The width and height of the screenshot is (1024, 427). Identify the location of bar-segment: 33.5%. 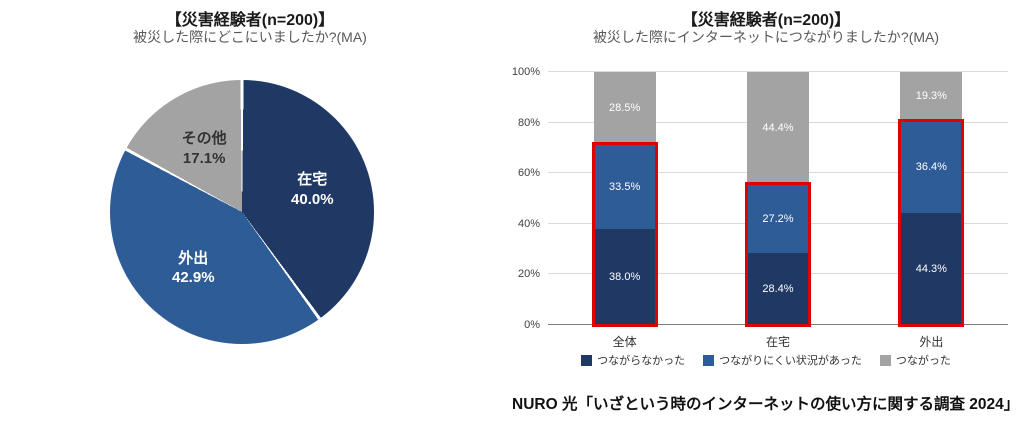
(624, 186).